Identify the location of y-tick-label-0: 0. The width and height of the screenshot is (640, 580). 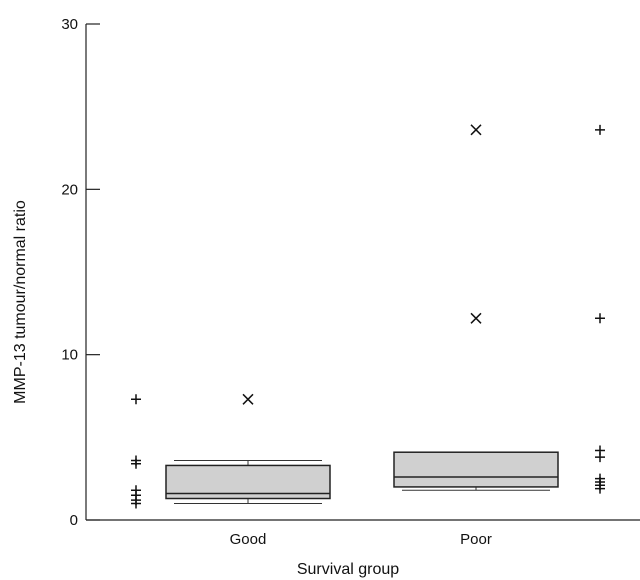
(74, 520).